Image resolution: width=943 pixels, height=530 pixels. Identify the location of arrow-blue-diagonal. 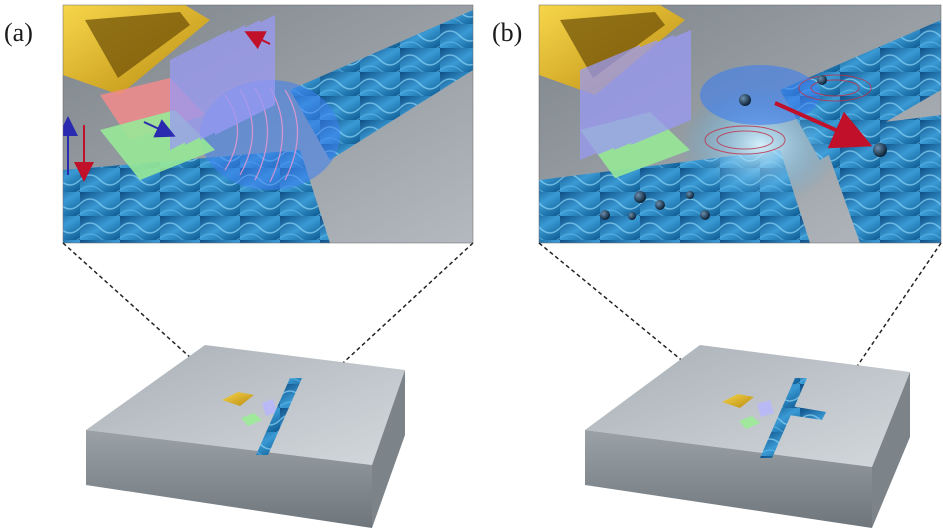
(159, 128).